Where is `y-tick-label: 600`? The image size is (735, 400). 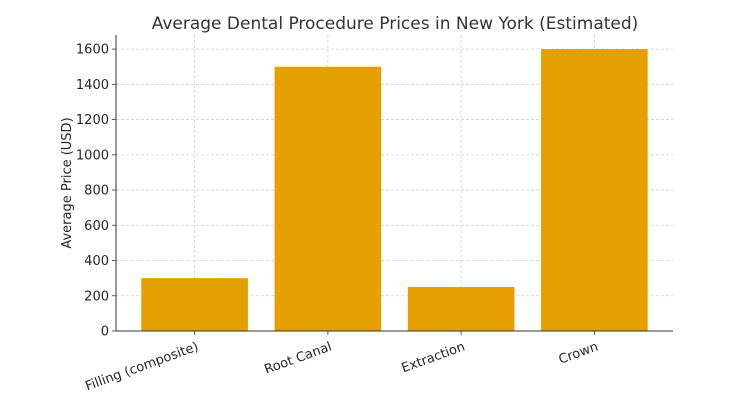
y-tick-label: 600 is located at coordinates (96, 226).